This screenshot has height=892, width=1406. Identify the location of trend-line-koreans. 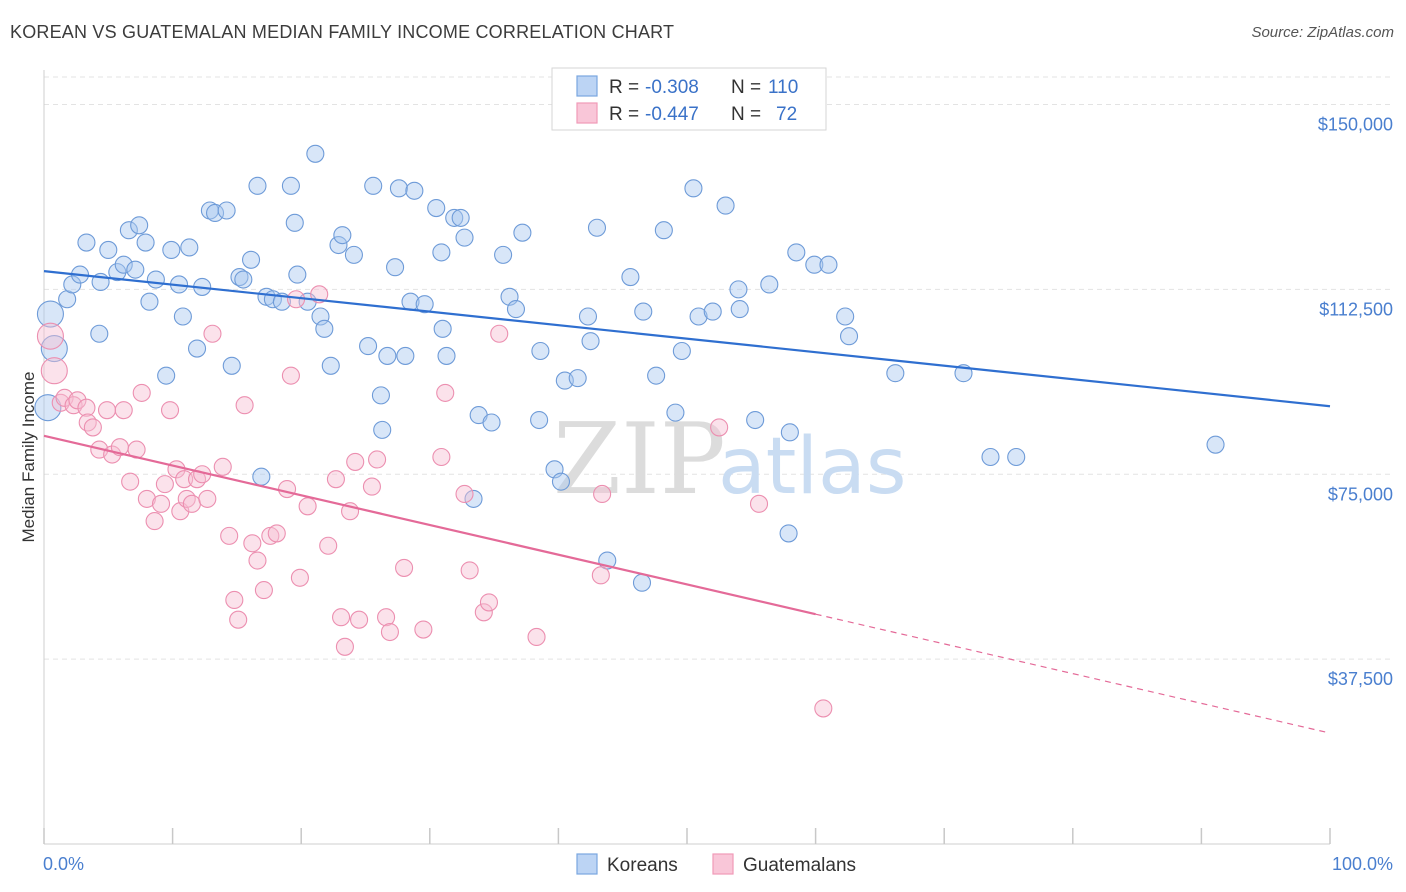
(687, 339).